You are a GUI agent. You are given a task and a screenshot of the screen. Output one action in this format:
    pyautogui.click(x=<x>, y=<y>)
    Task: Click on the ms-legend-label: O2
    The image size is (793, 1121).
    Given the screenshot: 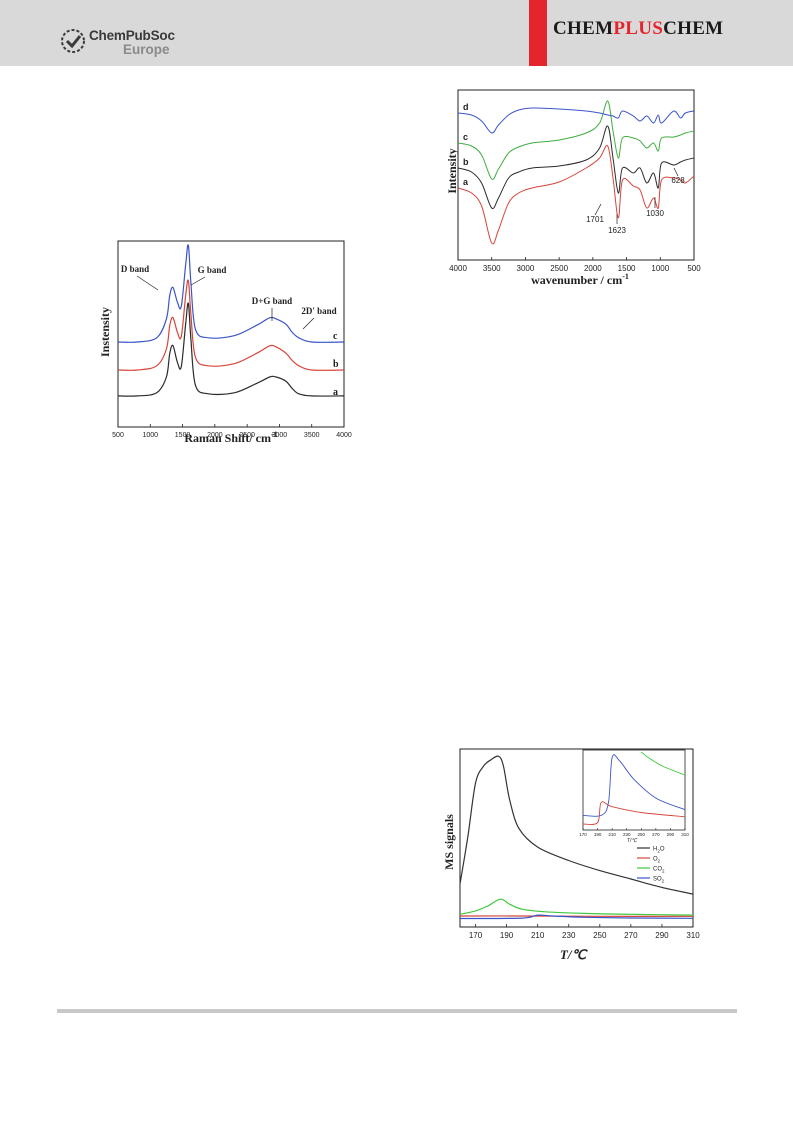 What is the action you would take?
    pyautogui.click(x=657, y=860)
    